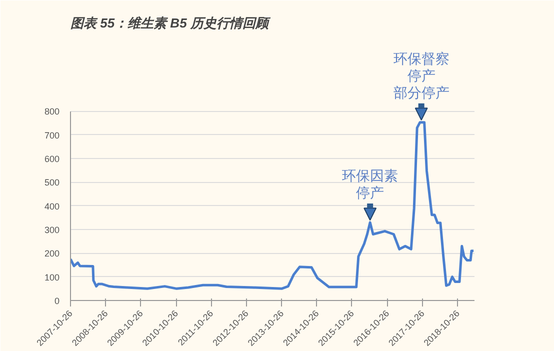  What do you see at coordinates (421, 92) in the screenshot?
I see `annotation: 部分停产` at bounding box center [421, 92].